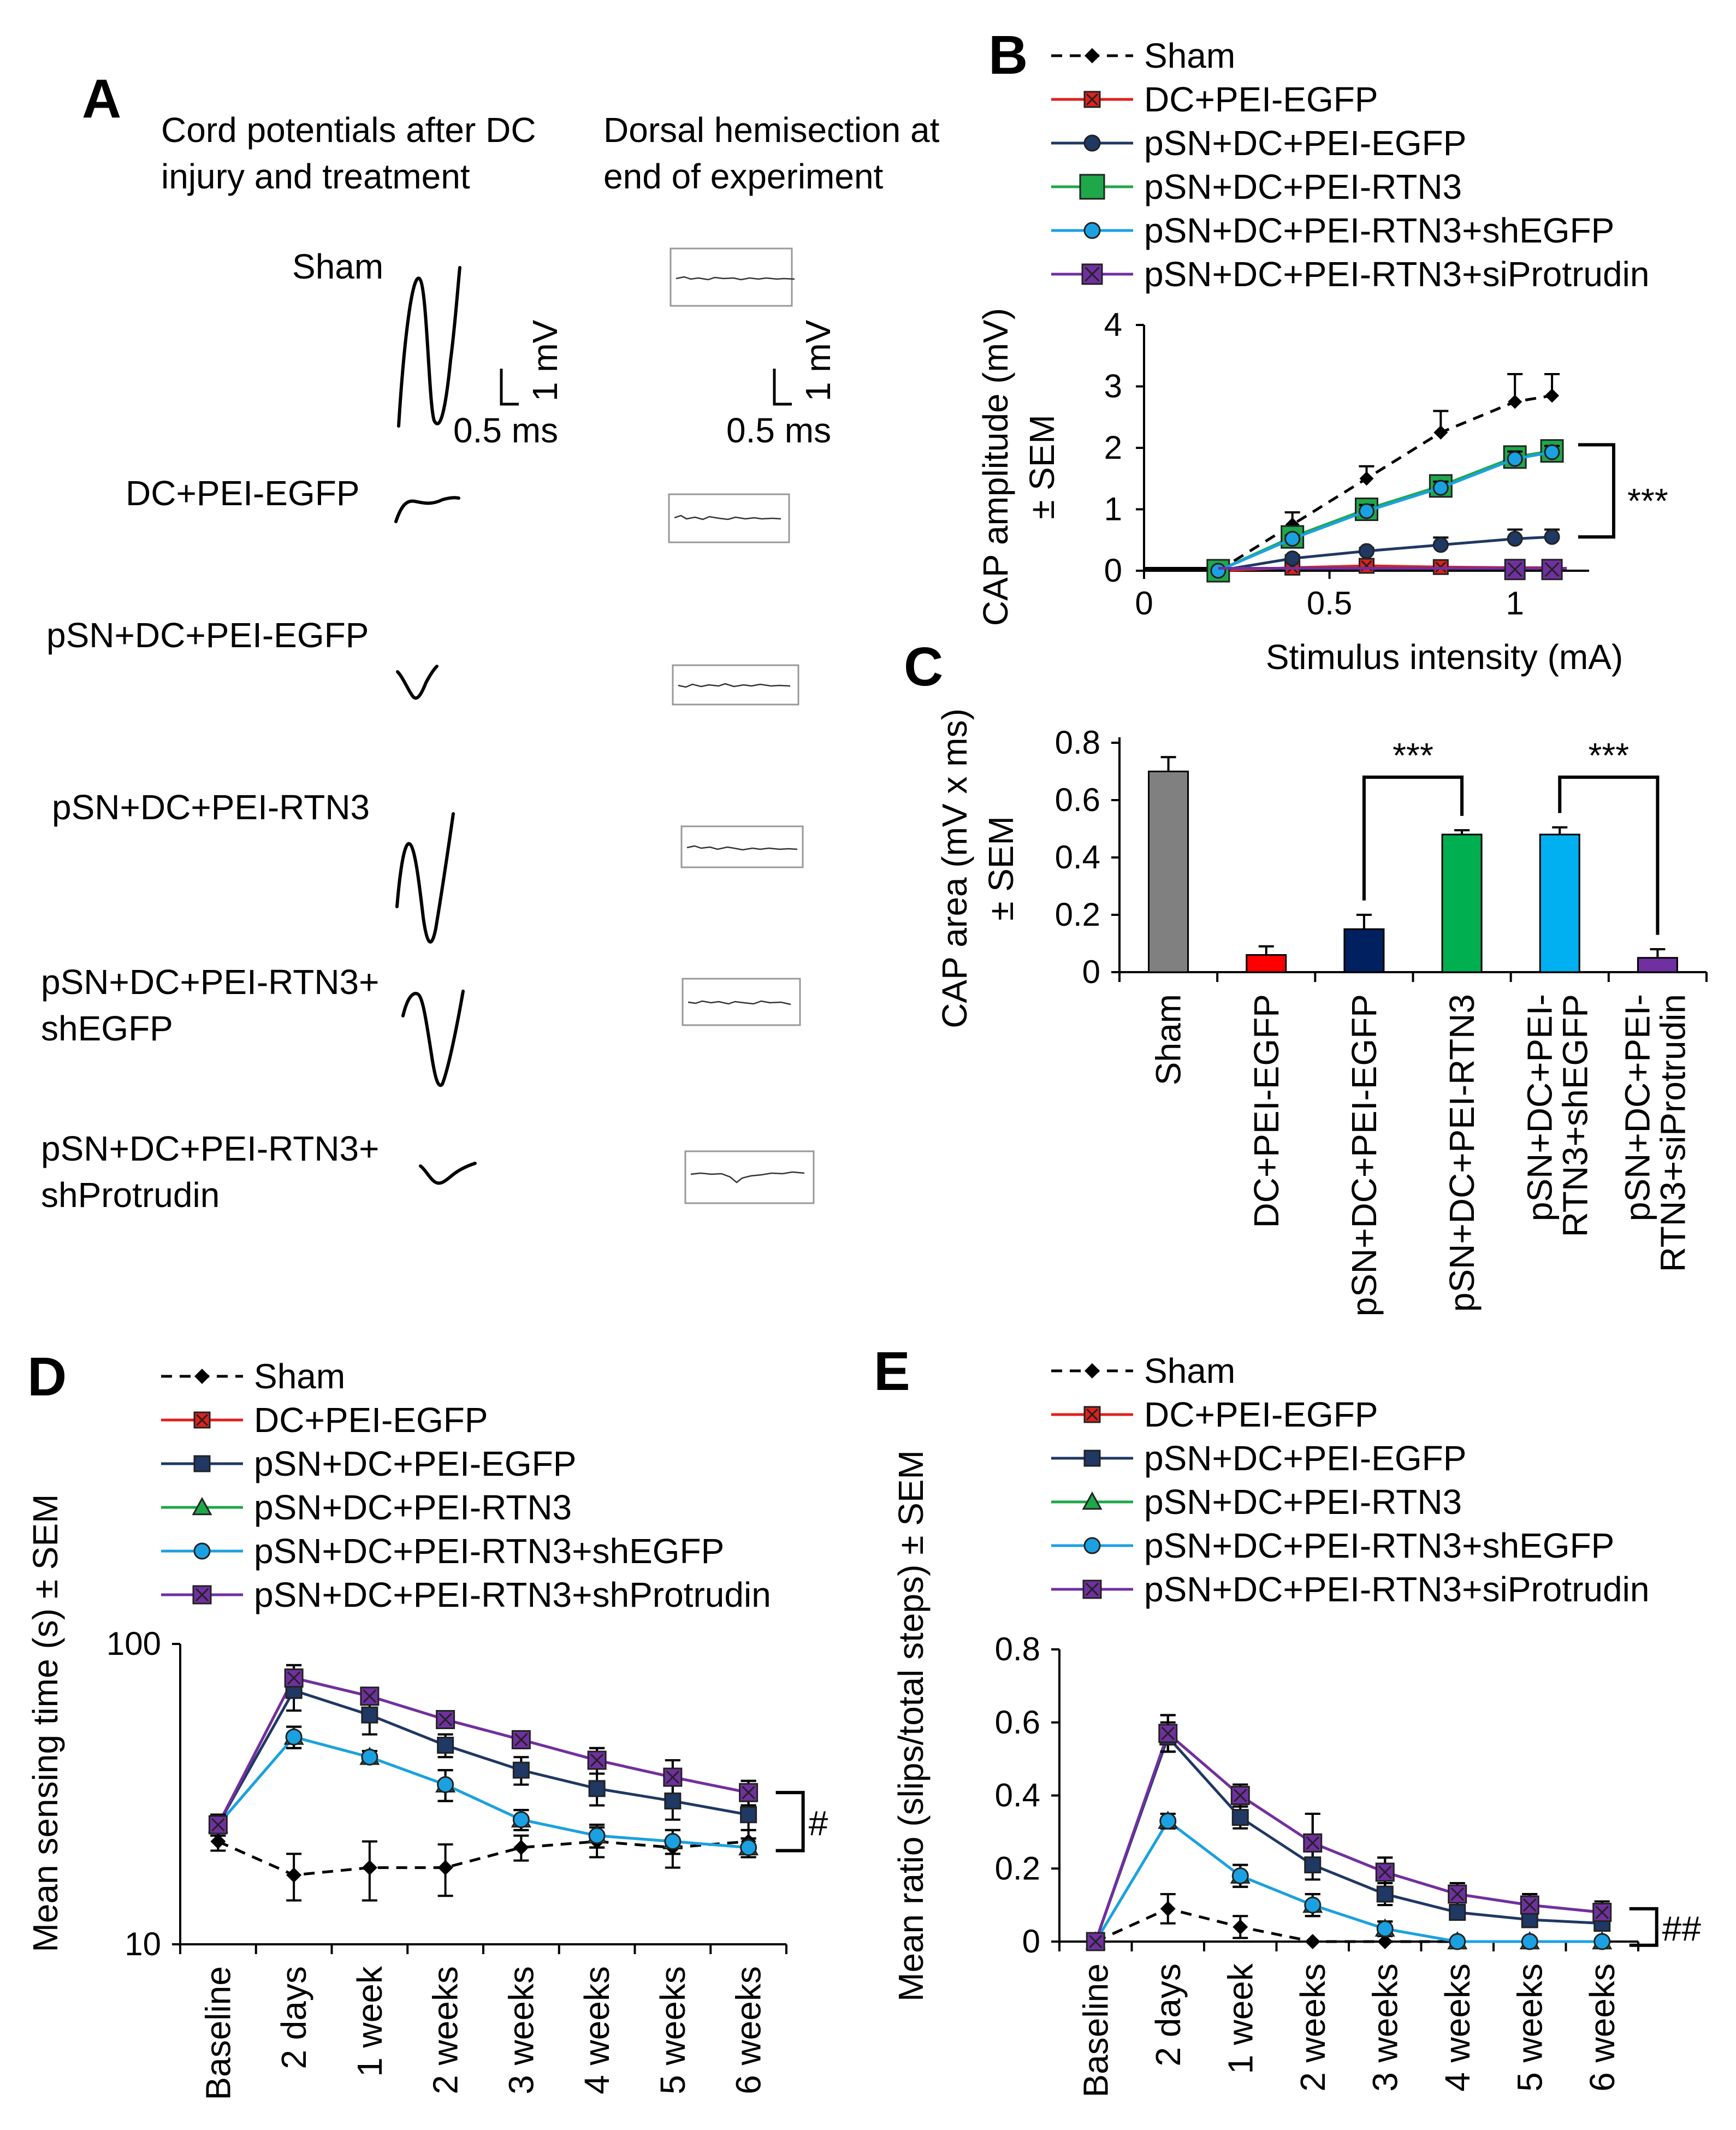  I want to click on hemisection-box-psn-pei-rtn3, so click(742, 846).